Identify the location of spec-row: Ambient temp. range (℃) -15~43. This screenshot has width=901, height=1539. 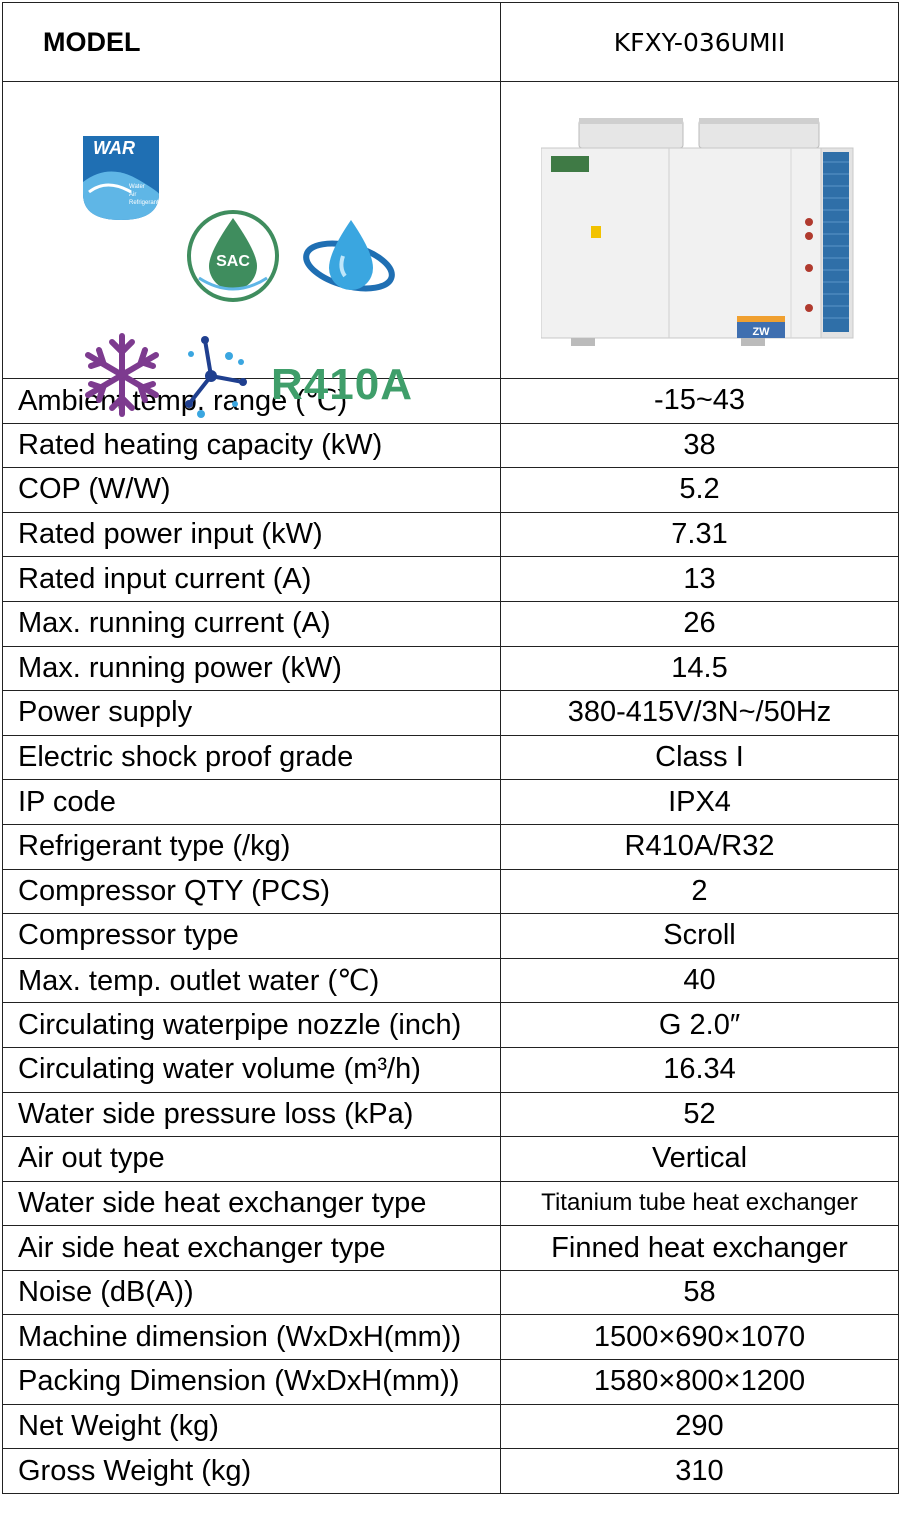
(450, 401).